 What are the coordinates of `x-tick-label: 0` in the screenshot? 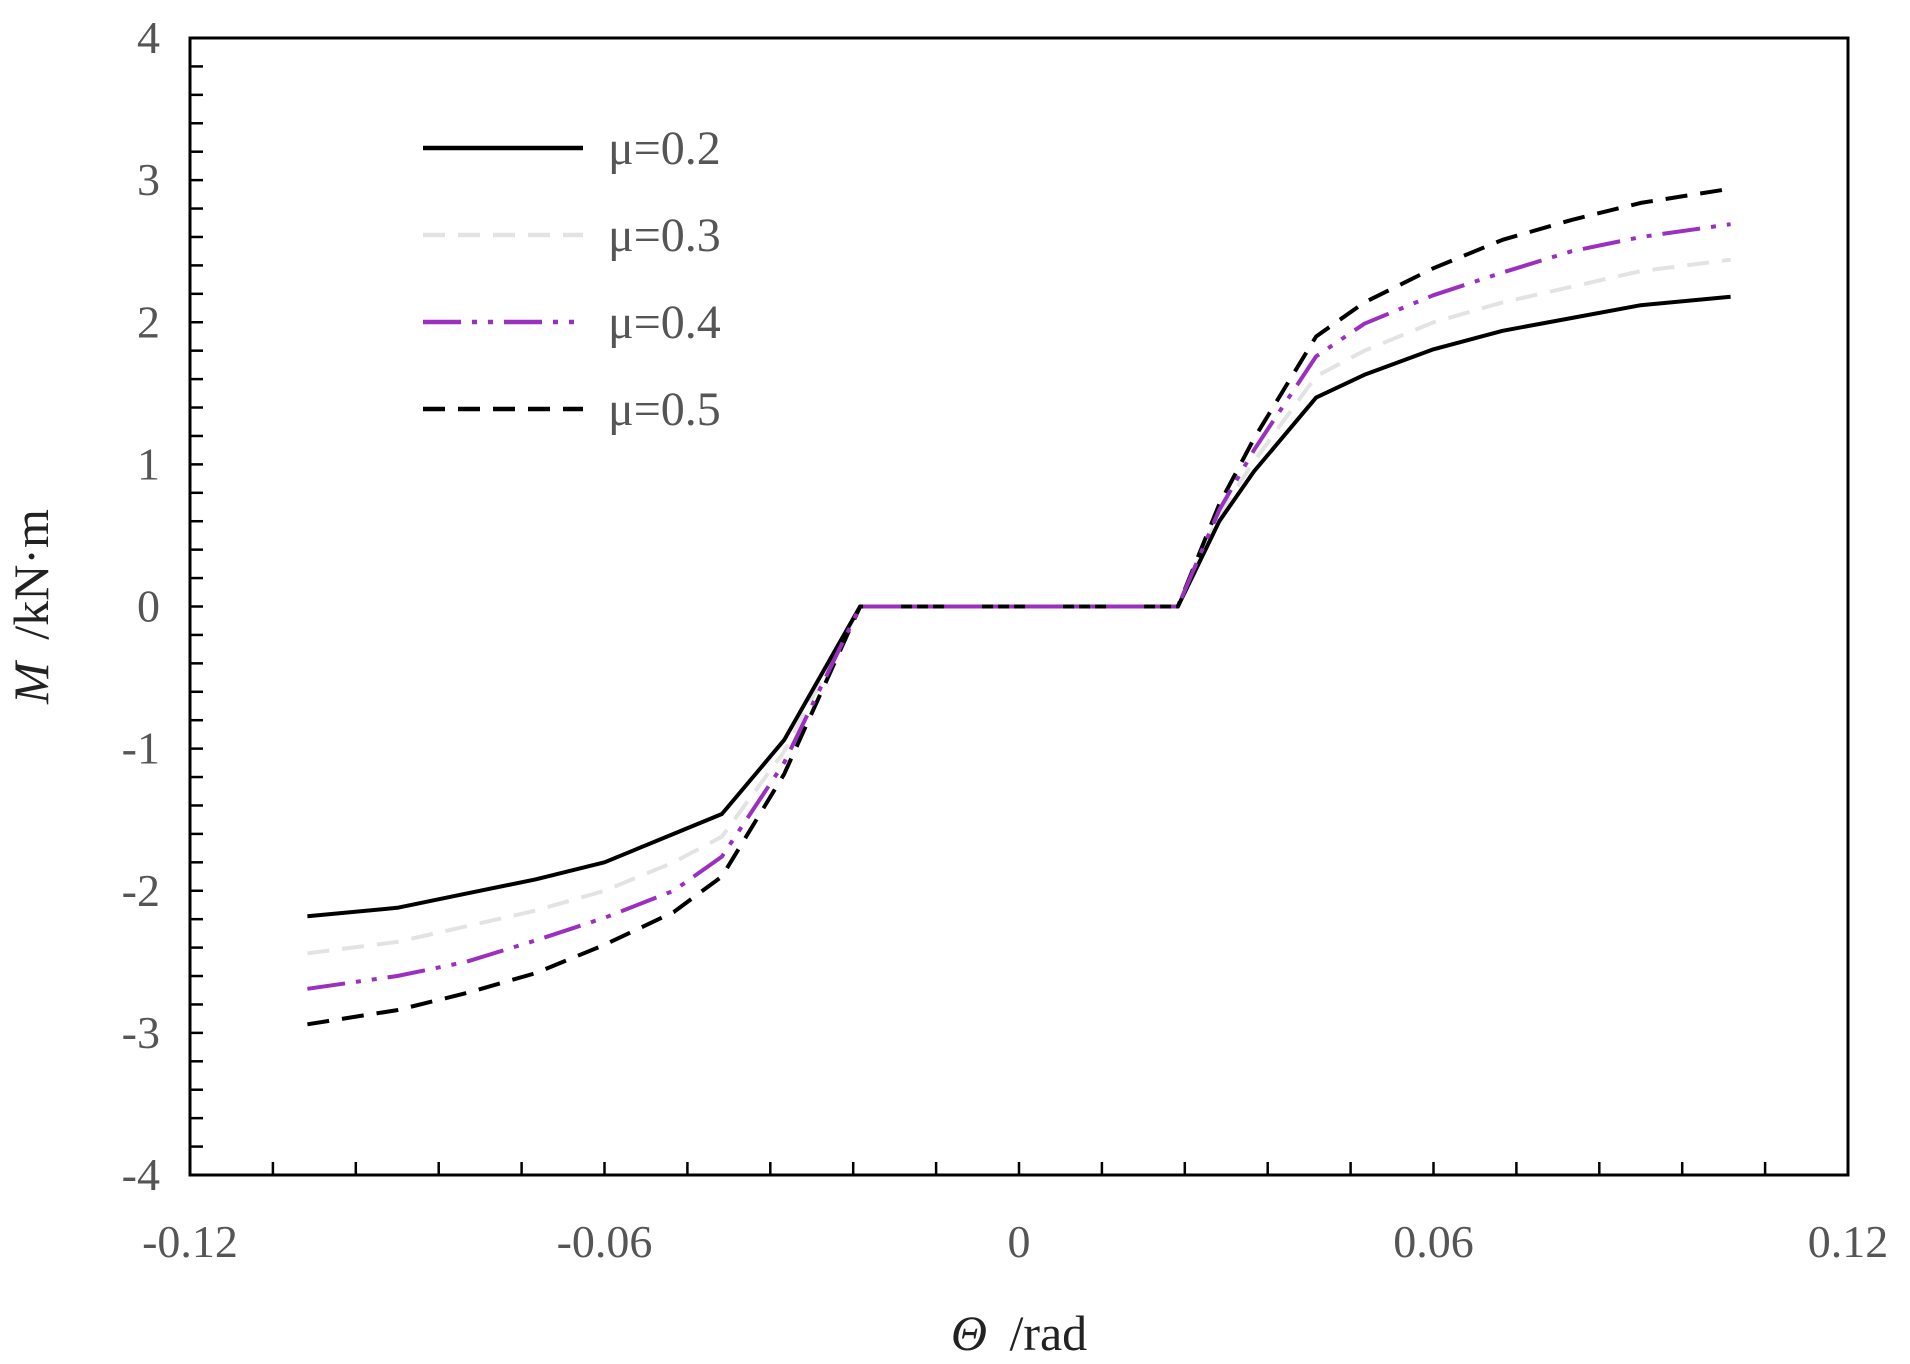 It's located at (1019, 1241).